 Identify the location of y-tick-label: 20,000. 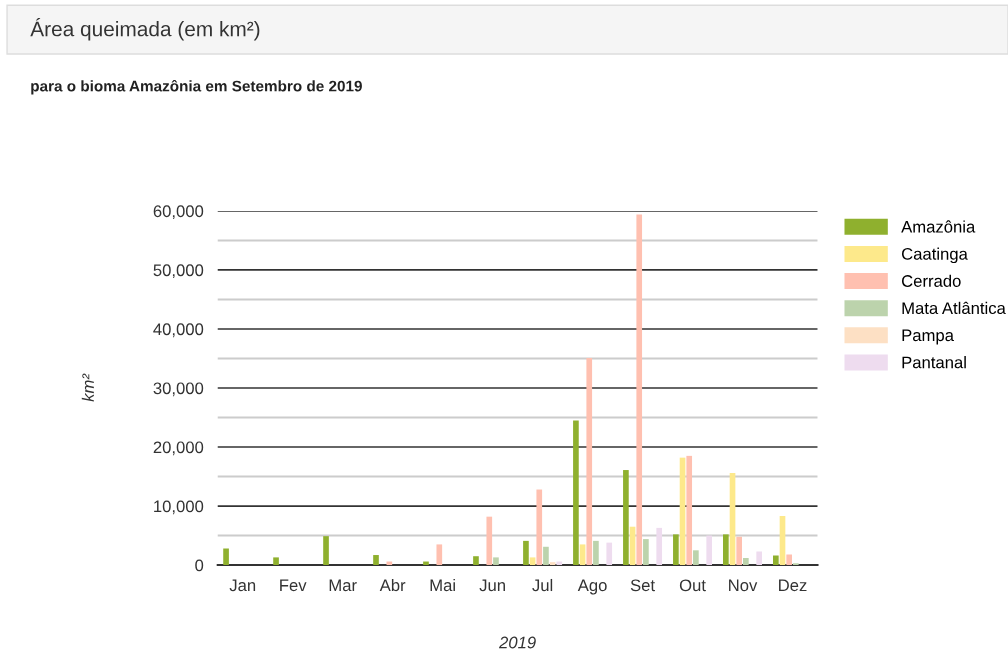
(178, 448).